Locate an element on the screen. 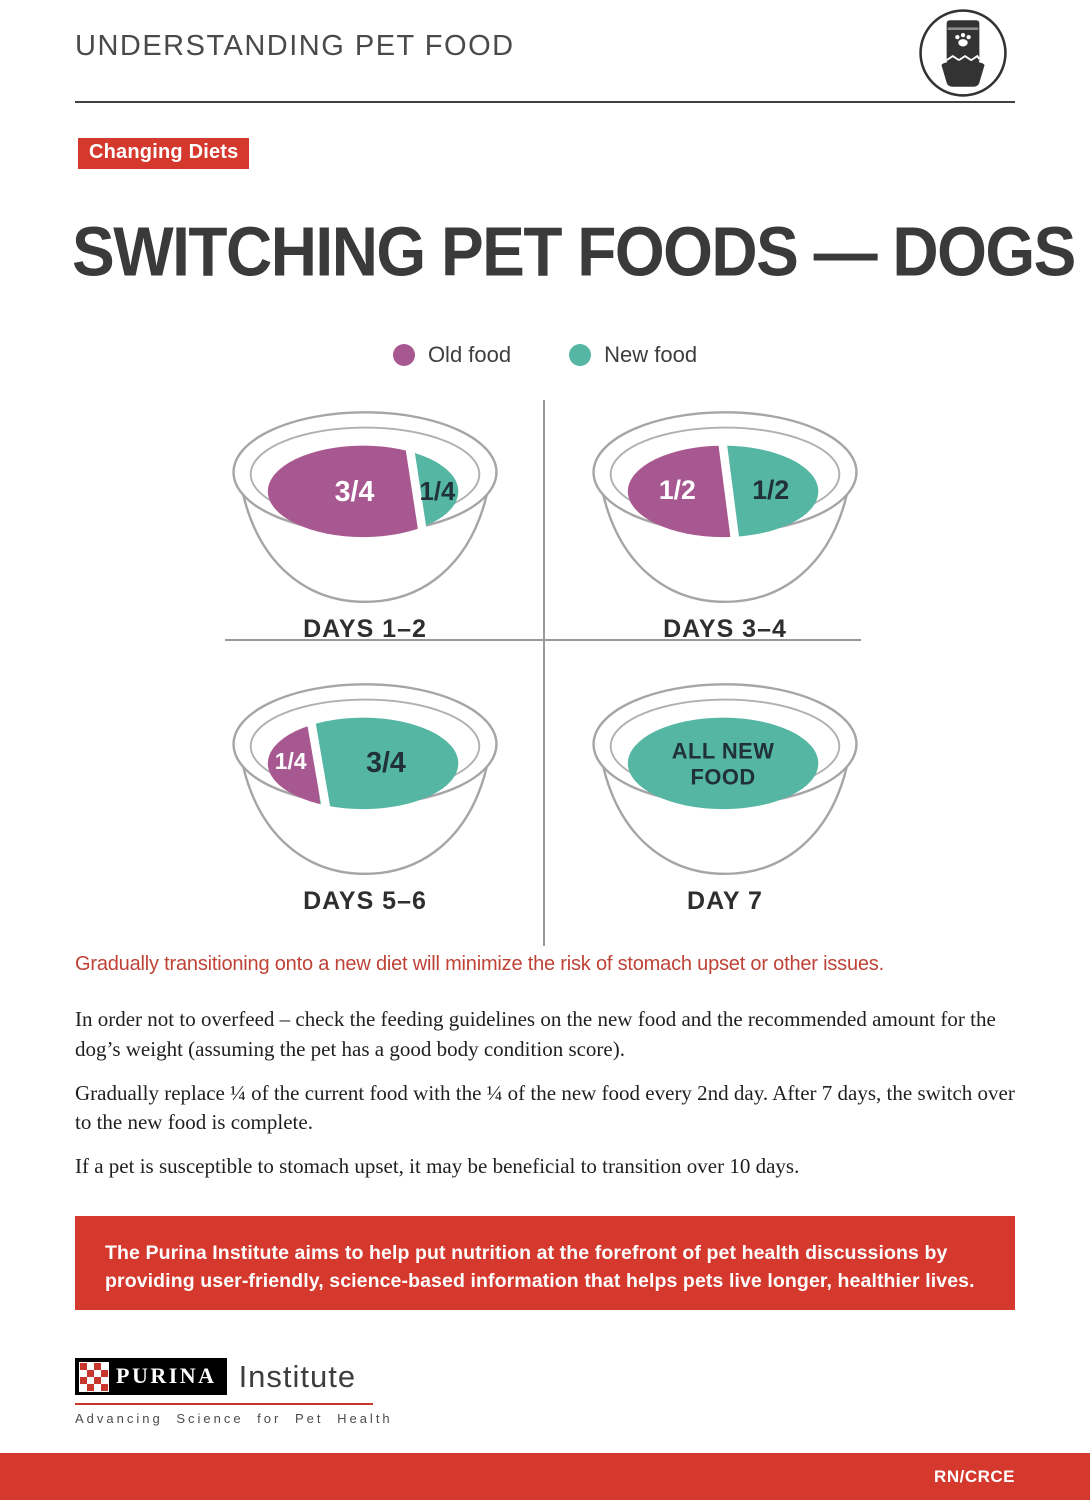 Image resolution: width=1090 pixels, height=1500 pixels. institute-wordmark: Institute is located at coordinates (297, 1376).